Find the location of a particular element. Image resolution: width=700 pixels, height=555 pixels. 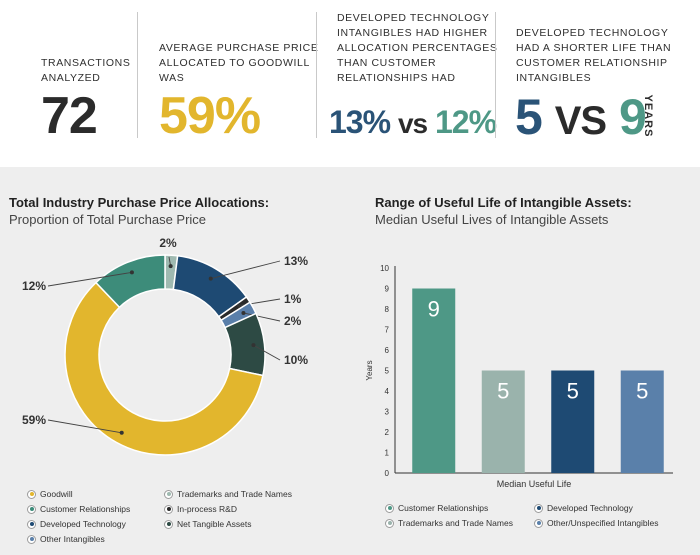

donut-slice-label: 13% is located at coordinates (296, 261).